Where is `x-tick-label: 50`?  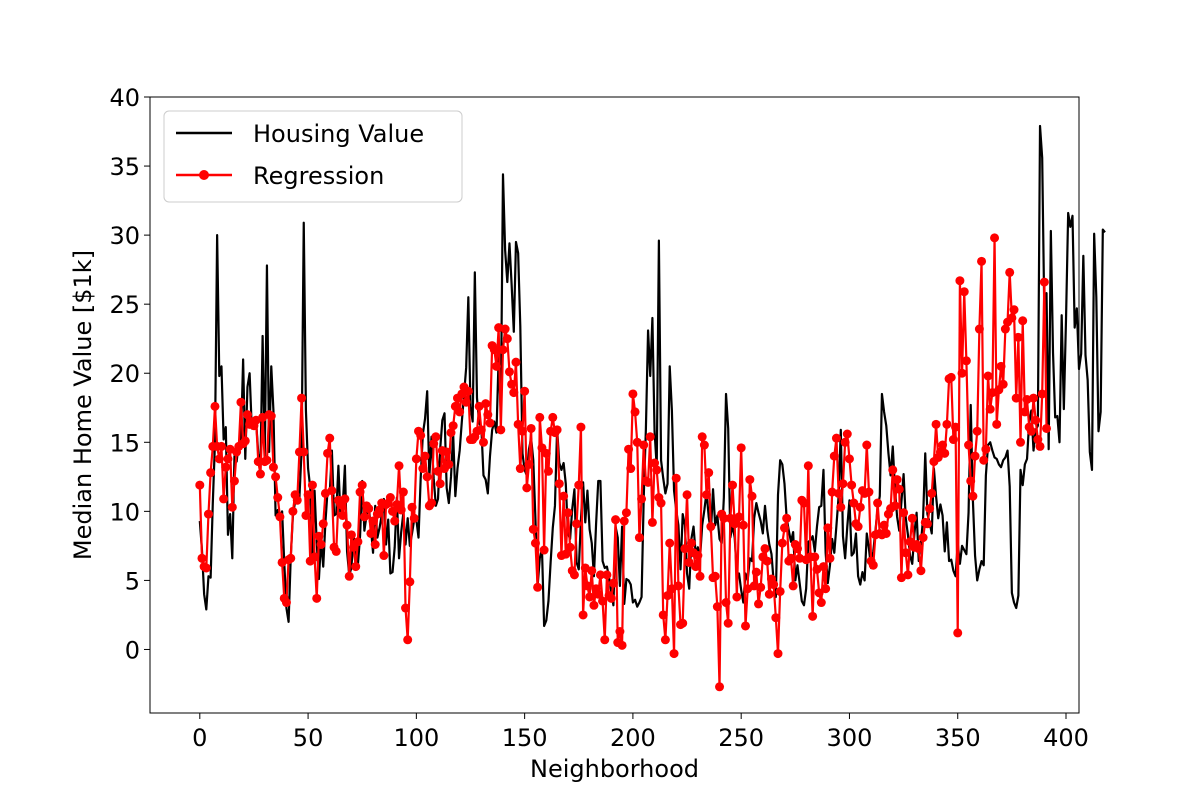
x-tick-label: 50 is located at coordinates (308, 738).